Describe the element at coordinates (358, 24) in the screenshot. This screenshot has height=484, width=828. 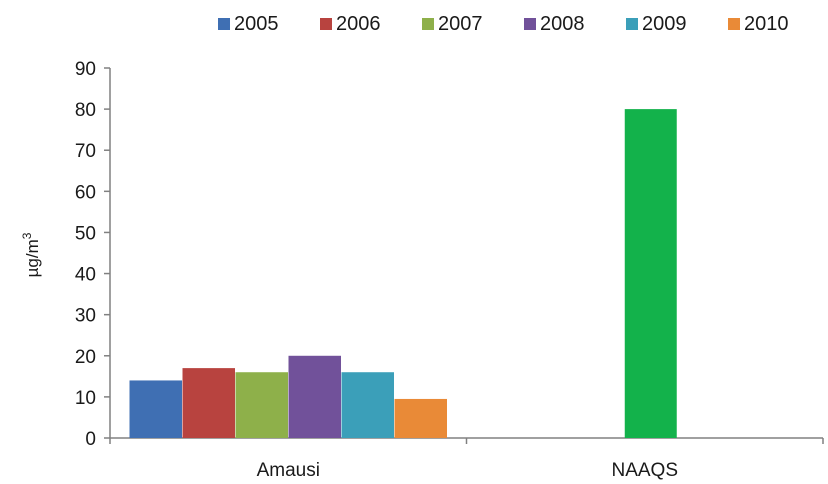
I see `legend-label: 2006` at that location.